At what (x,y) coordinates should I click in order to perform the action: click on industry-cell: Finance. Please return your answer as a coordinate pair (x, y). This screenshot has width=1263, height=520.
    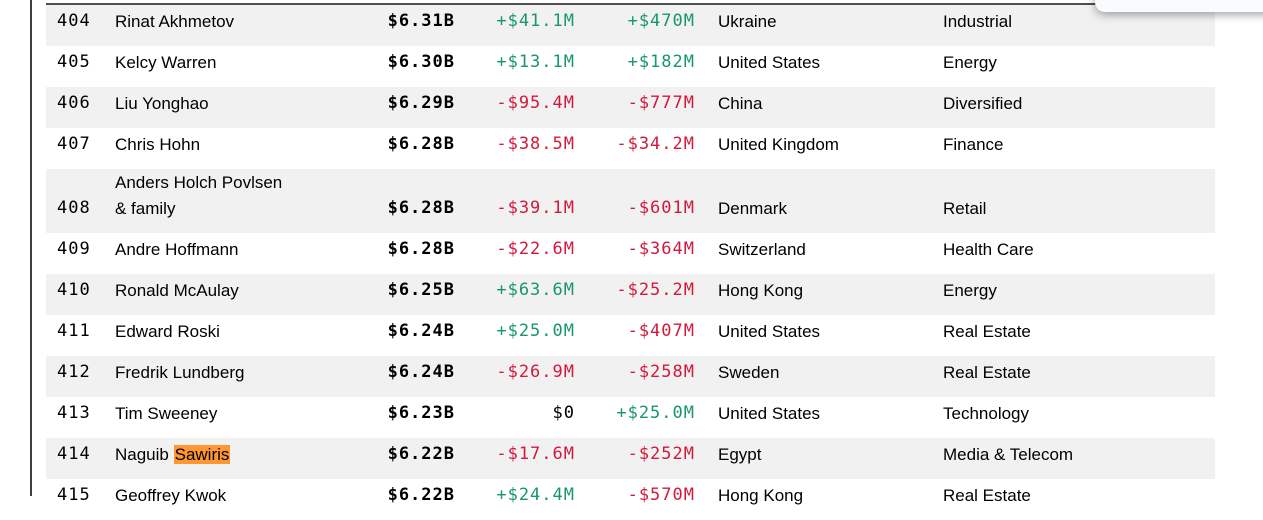
    Looking at the image, I should click on (973, 144).